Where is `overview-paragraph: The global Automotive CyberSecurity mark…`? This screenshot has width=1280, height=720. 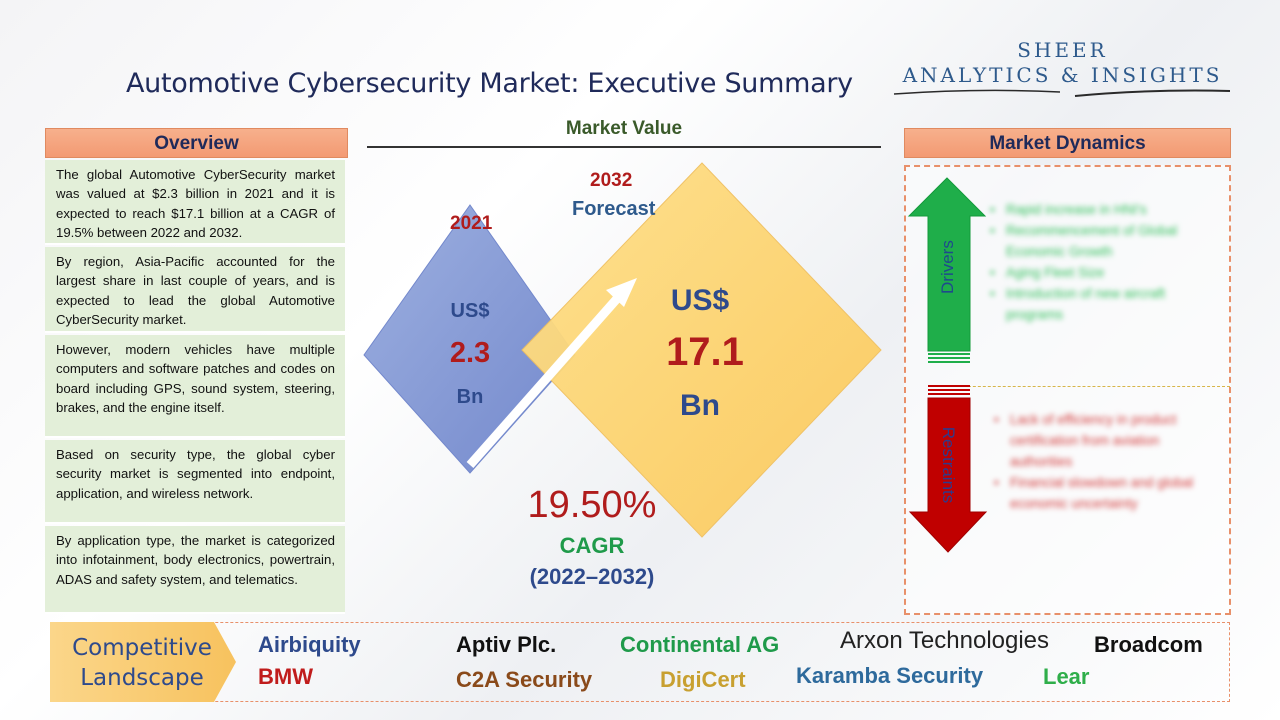 overview-paragraph: The global Automotive CyberSecurity mark… is located at coordinates (195, 202).